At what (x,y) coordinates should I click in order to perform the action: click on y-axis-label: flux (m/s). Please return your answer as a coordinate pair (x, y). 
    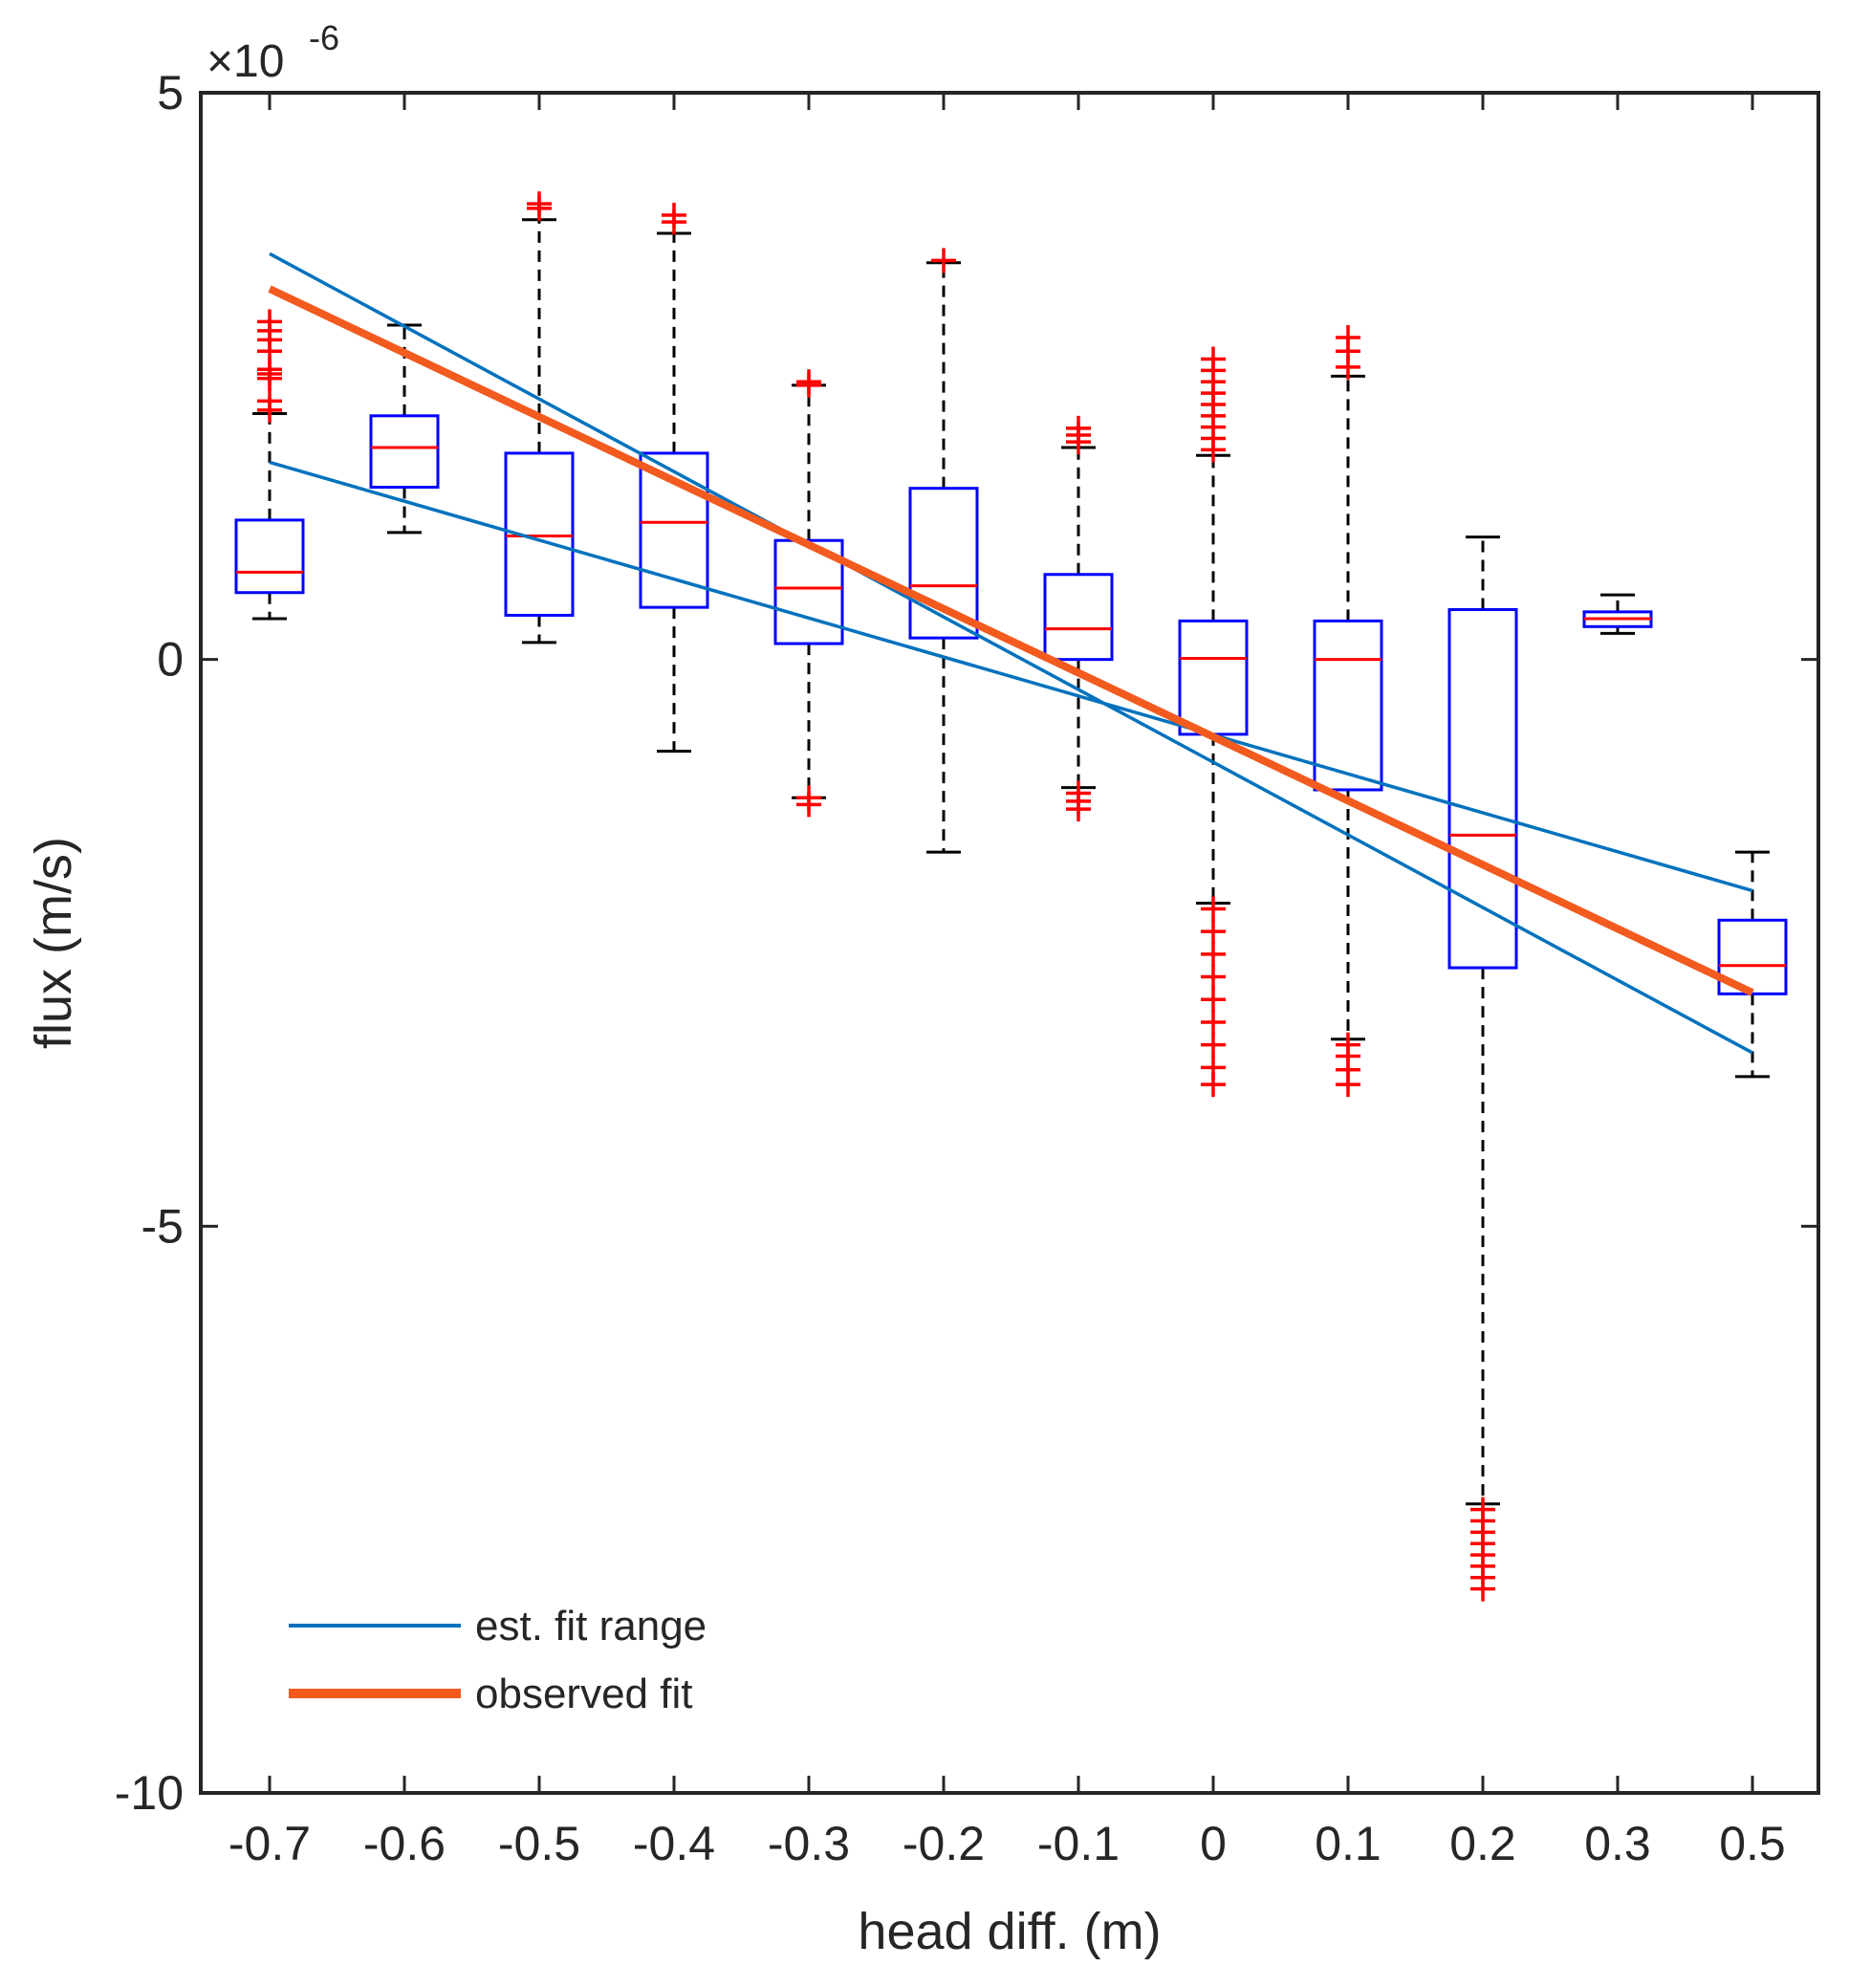
    Looking at the image, I should click on (54, 943).